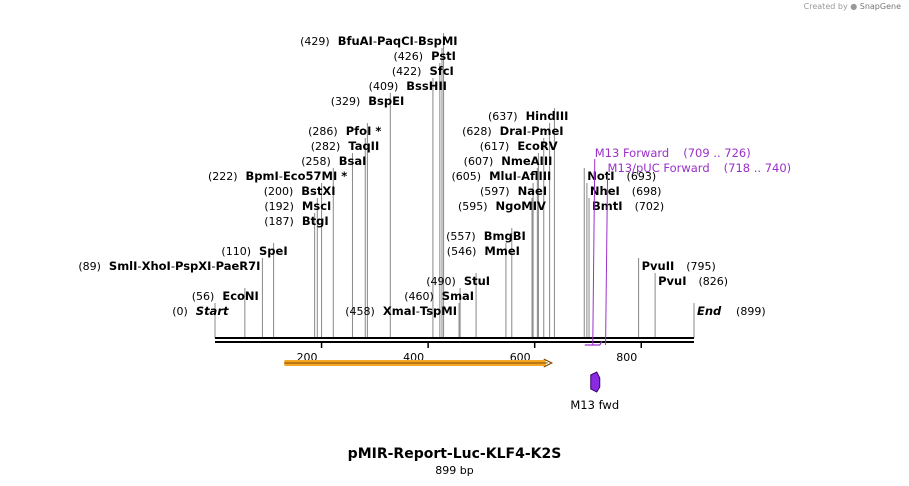  Describe the element at coordinates (419, 363) in the screenshot. I see `feature-orf` at that location.